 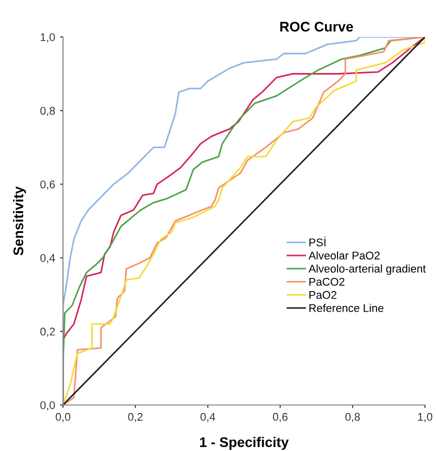 What do you see at coordinates (352, 417) in the screenshot?
I see `x-tick-label: 0,8` at bounding box center [352, 417].